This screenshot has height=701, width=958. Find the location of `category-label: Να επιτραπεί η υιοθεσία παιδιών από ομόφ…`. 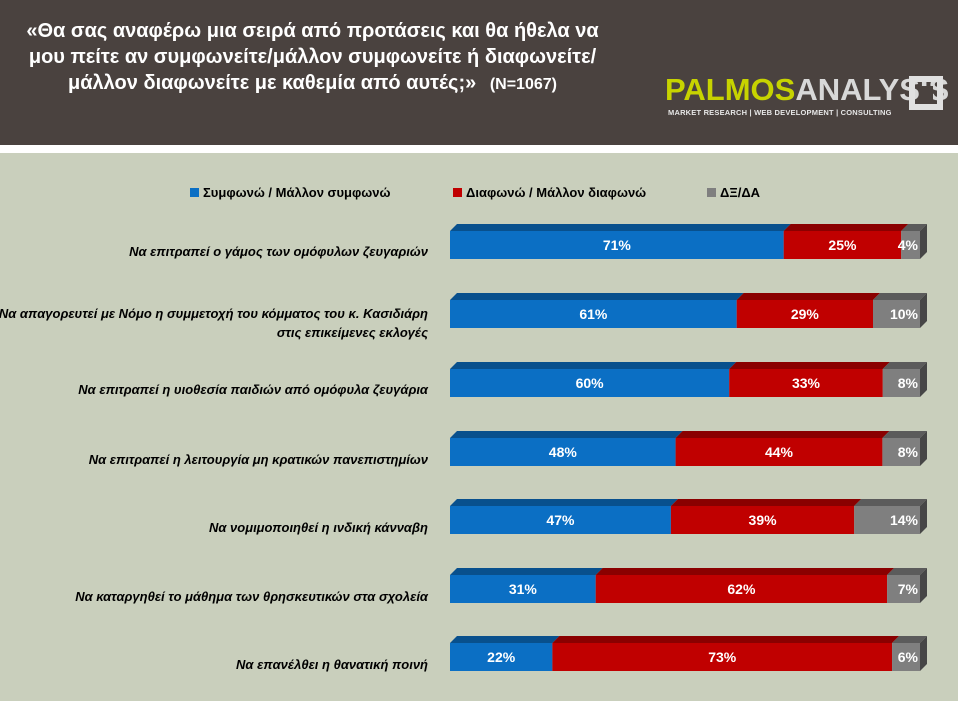

category-label: Να επιτραπεί η υιοθεσία παιδιών από ομόφ… is located at coordinates (253, 389).